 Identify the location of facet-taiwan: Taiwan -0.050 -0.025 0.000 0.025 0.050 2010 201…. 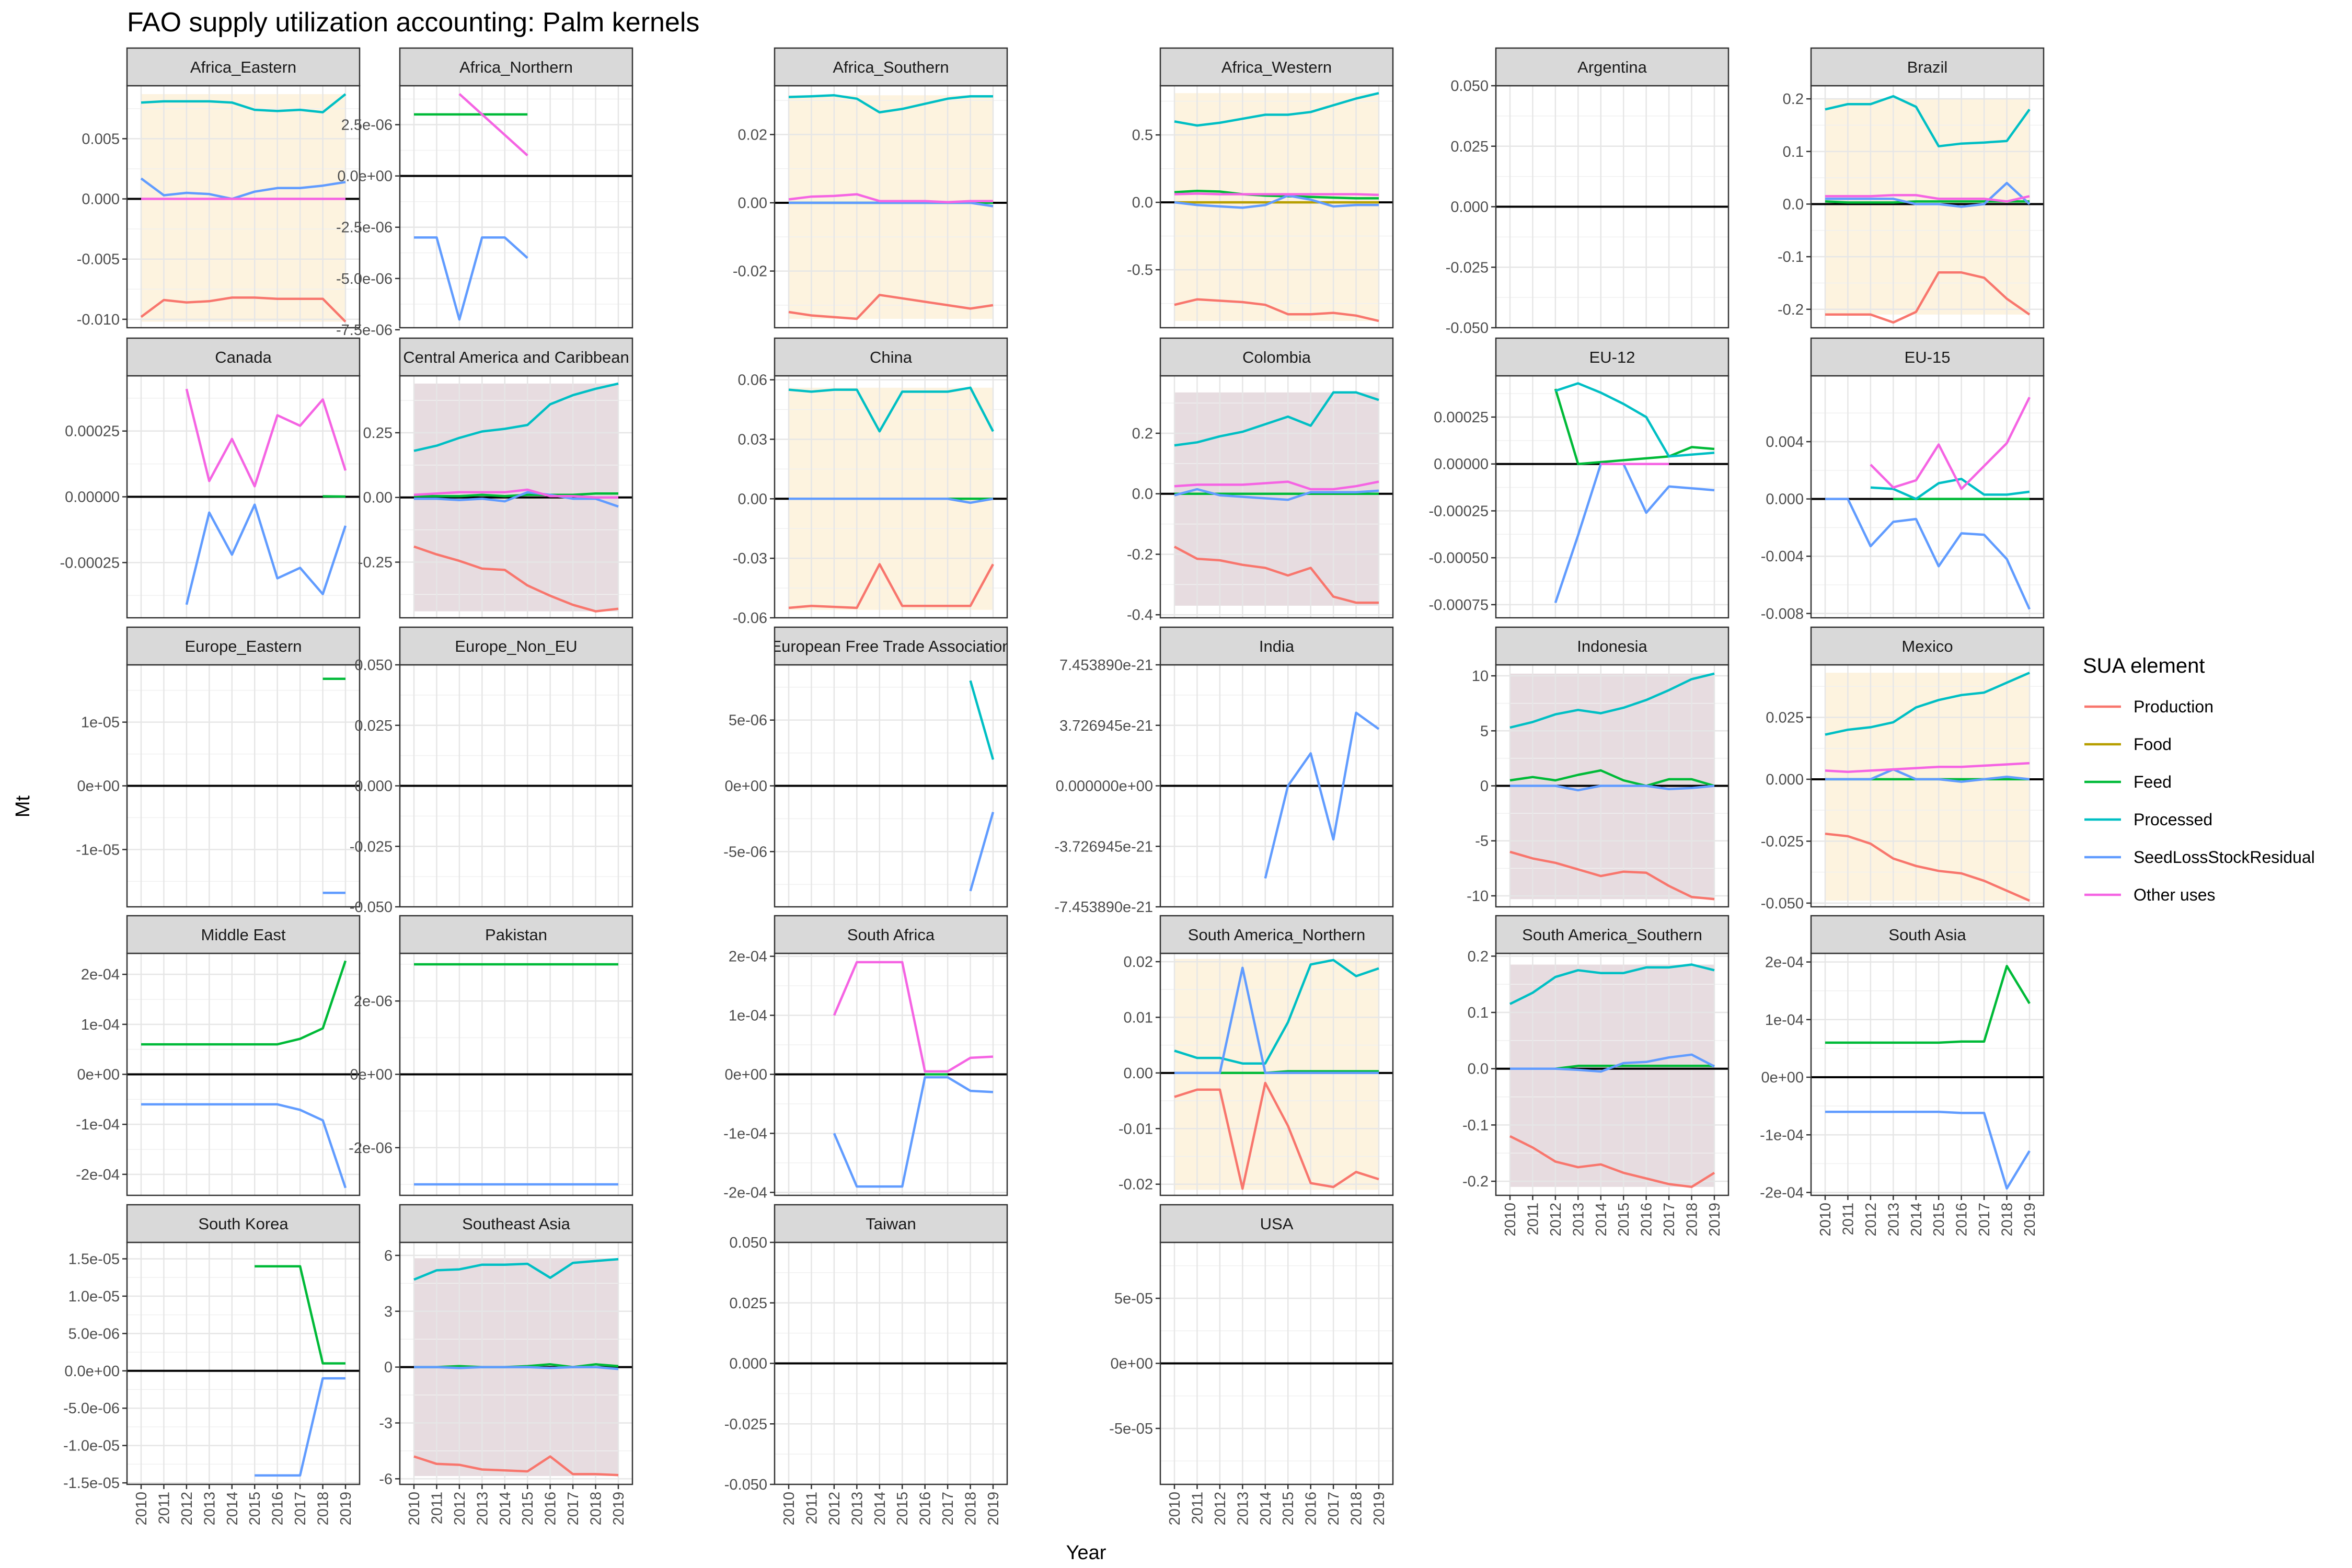
(866, 1365).